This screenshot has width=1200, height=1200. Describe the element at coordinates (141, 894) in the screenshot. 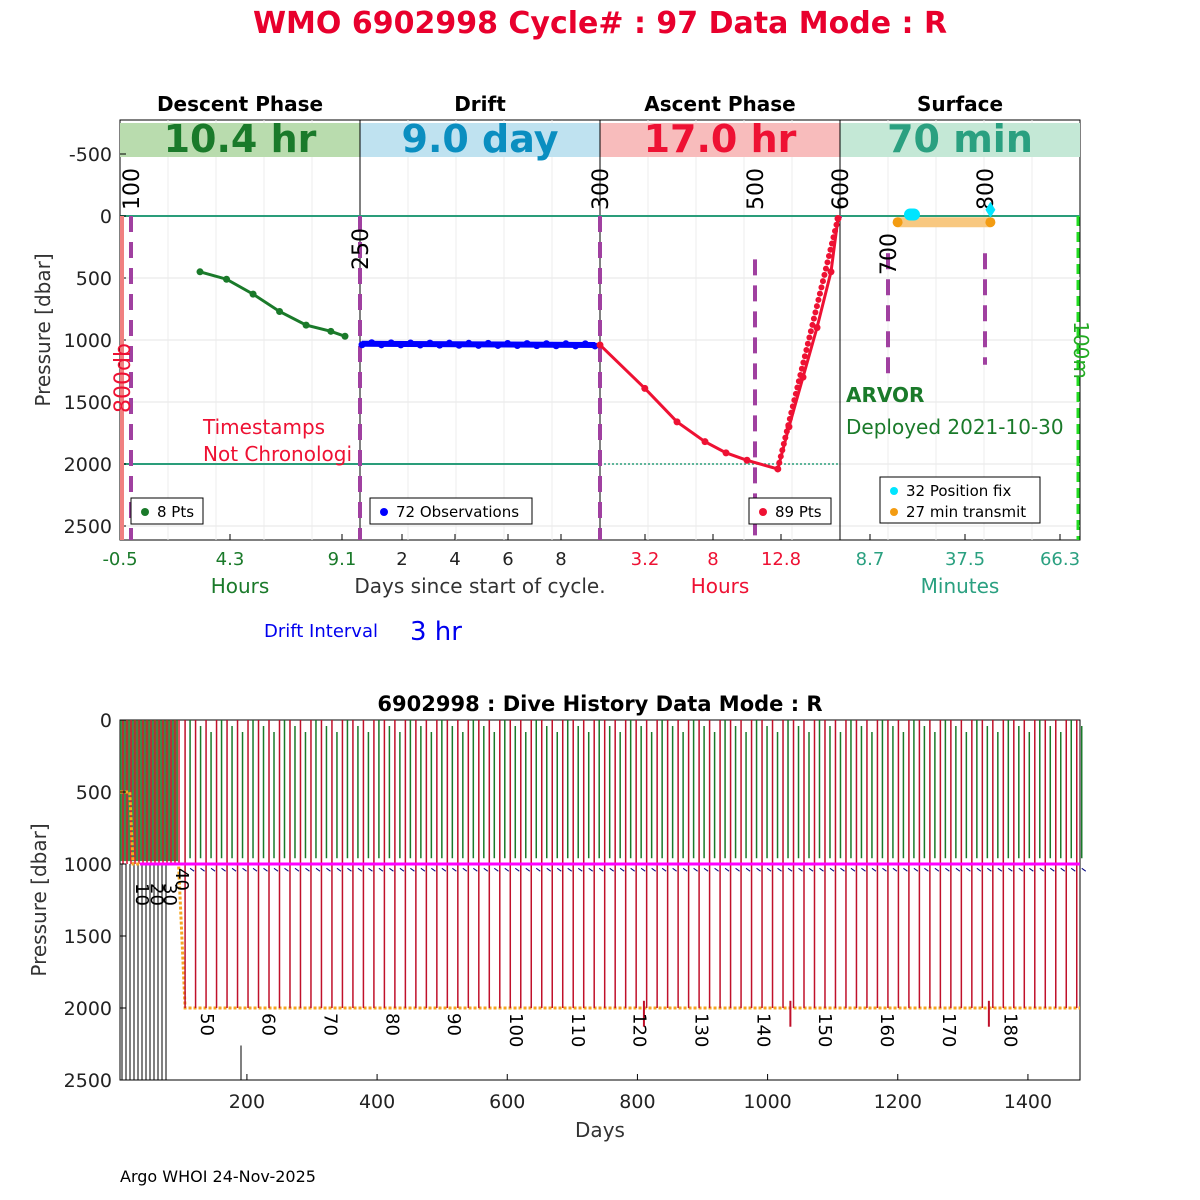

I see `cycle-label: 10` at that location.